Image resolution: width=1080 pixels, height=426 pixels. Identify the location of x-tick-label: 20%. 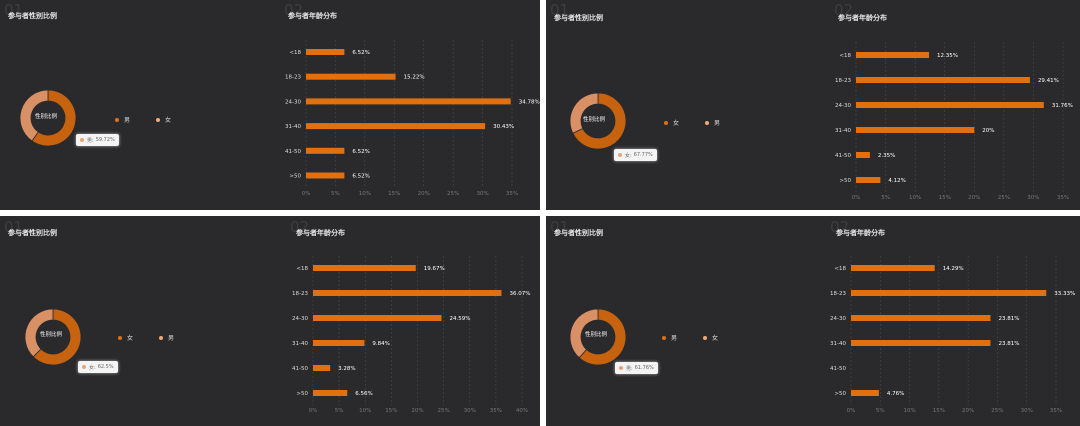
(417, 411).